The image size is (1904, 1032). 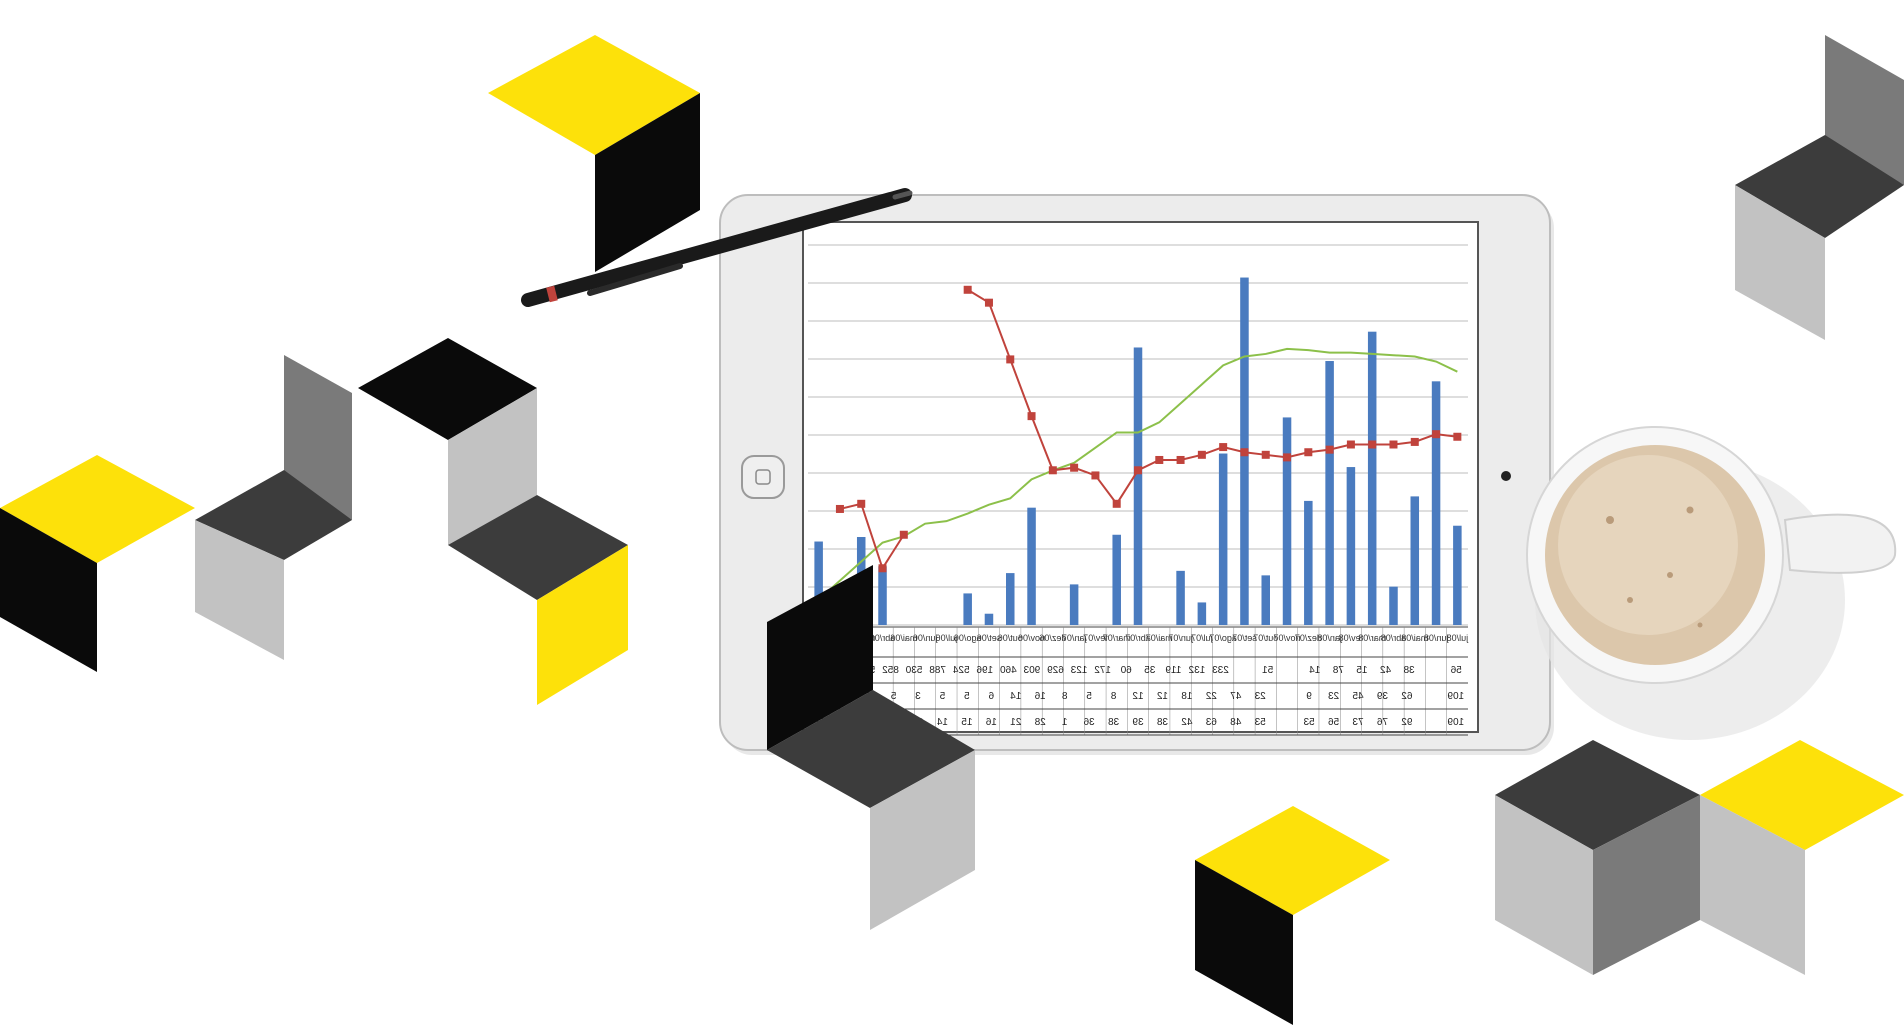 I want to click on chart-table-cell: 196, so click(x=984, y=670).